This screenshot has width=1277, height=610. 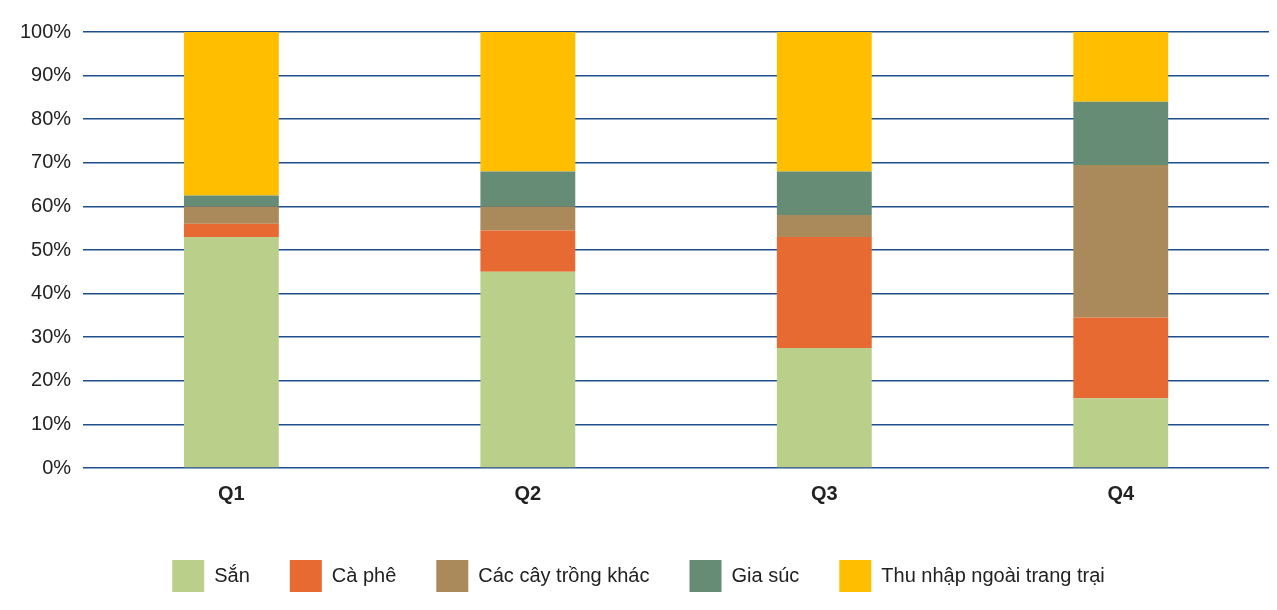 I want to click on y-tick-label: 70%, so click(x=51, y=161).